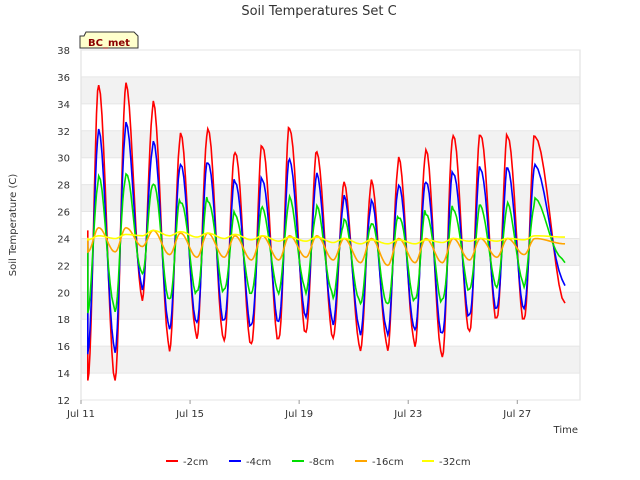 This screenshot has width=640, height=480. Describe the element at coordinates (63, 132) in the screenshot. I see `y-tick-label: 32` at that location.